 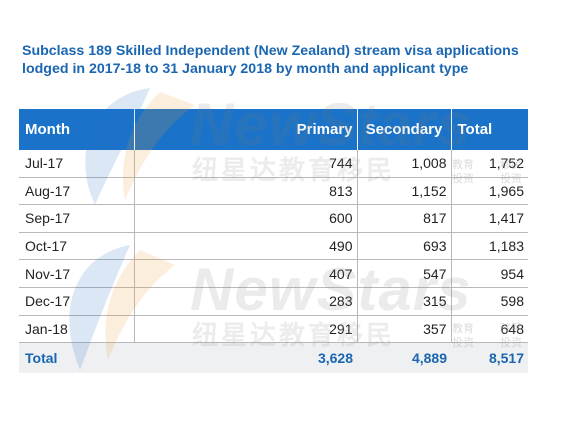 I want to click on cell-primary: 283, so click(x=246, y=301).